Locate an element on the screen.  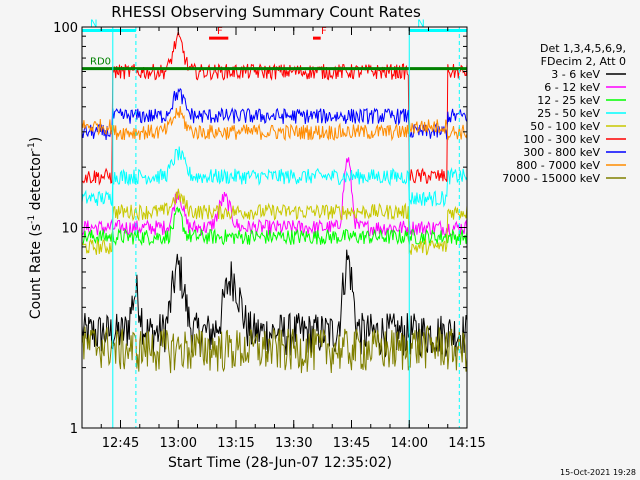
y-tick-label: 1 is located at coordinates (74, 429).